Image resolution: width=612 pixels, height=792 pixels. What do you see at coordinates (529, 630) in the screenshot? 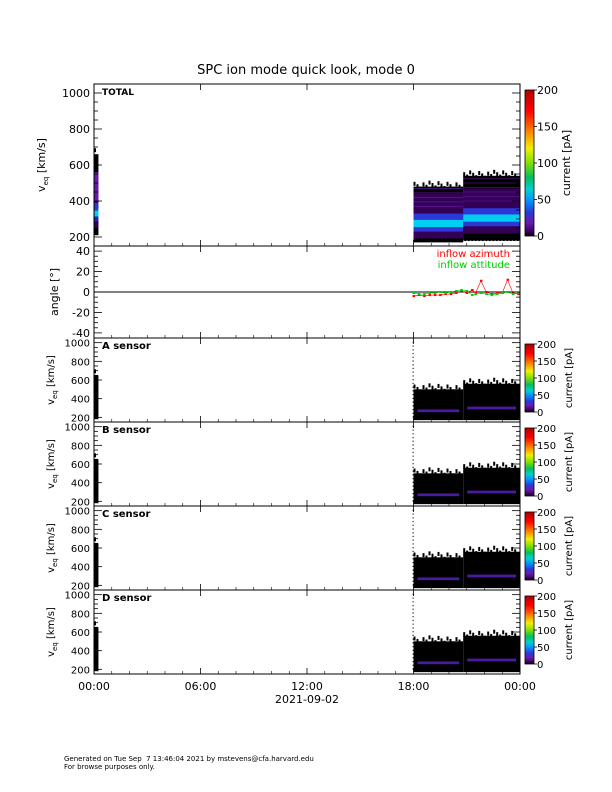
I see `colorbar-D` at bounding box center [529, 630].